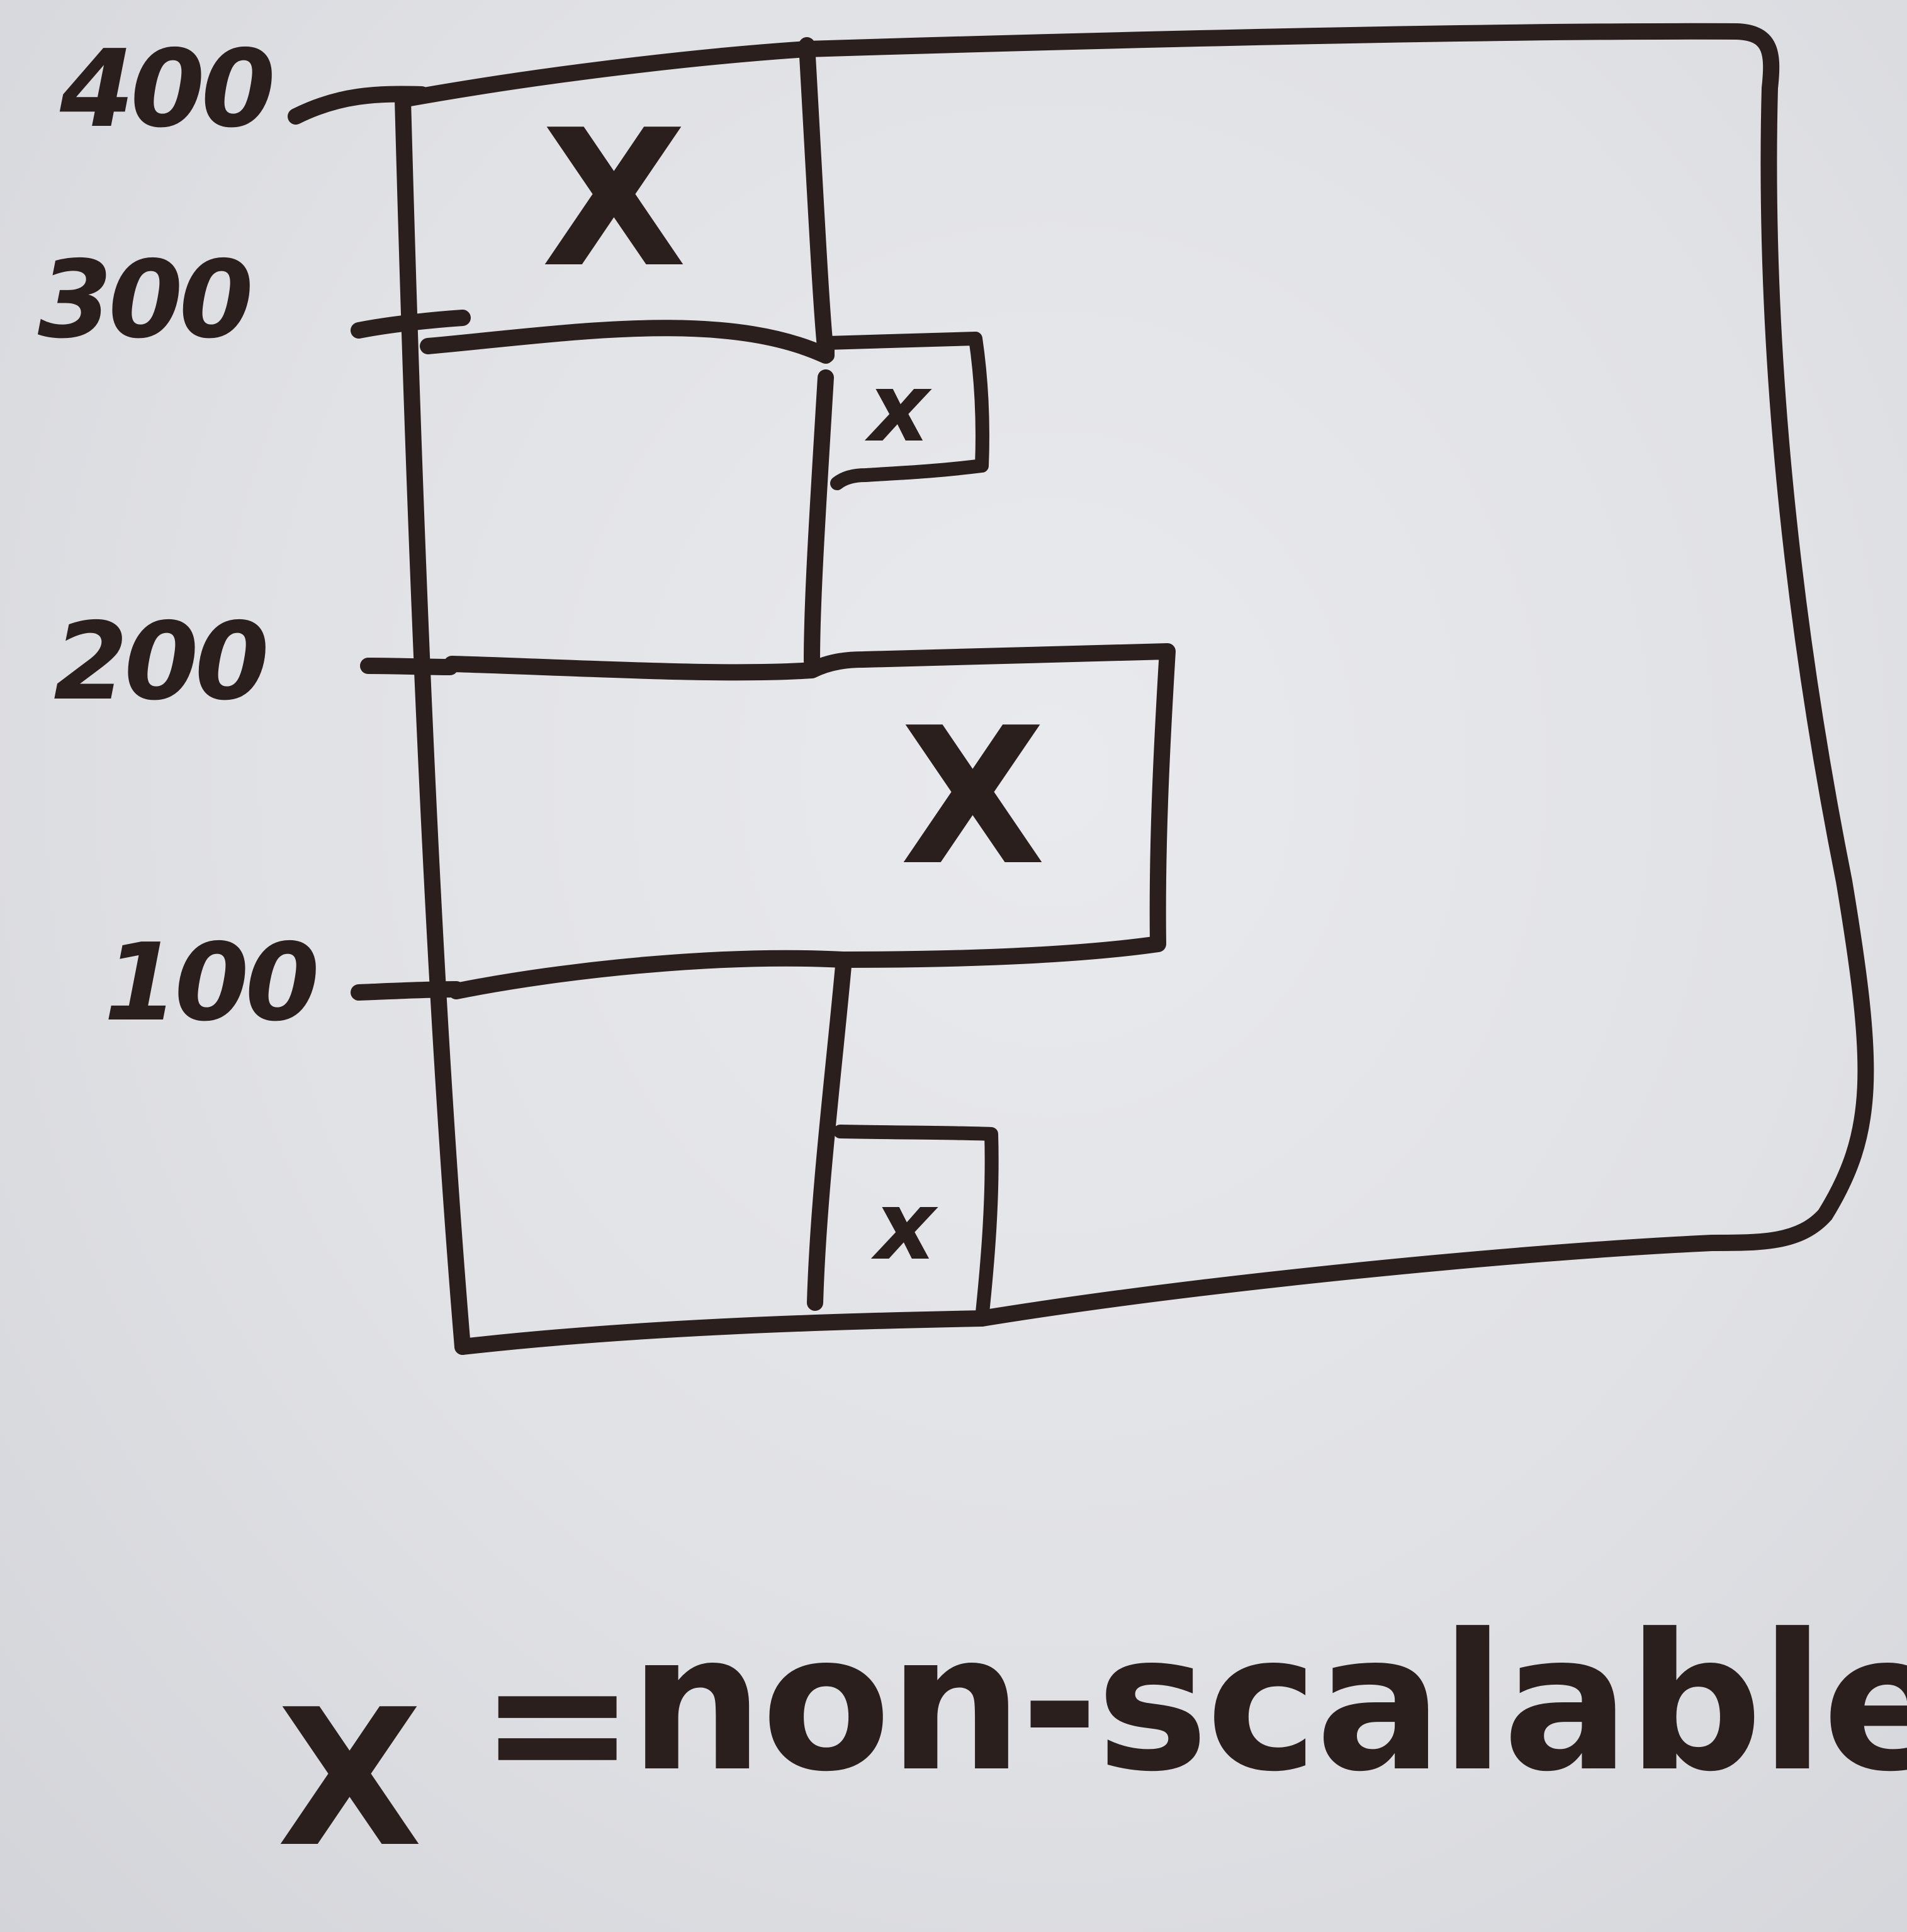 The width and height of the screenshot is (1907, 1932). What do you see at coordinates (159, 662) in the screenshot?
I see `tick-label-200: 200` at bounding box center [159, 662].